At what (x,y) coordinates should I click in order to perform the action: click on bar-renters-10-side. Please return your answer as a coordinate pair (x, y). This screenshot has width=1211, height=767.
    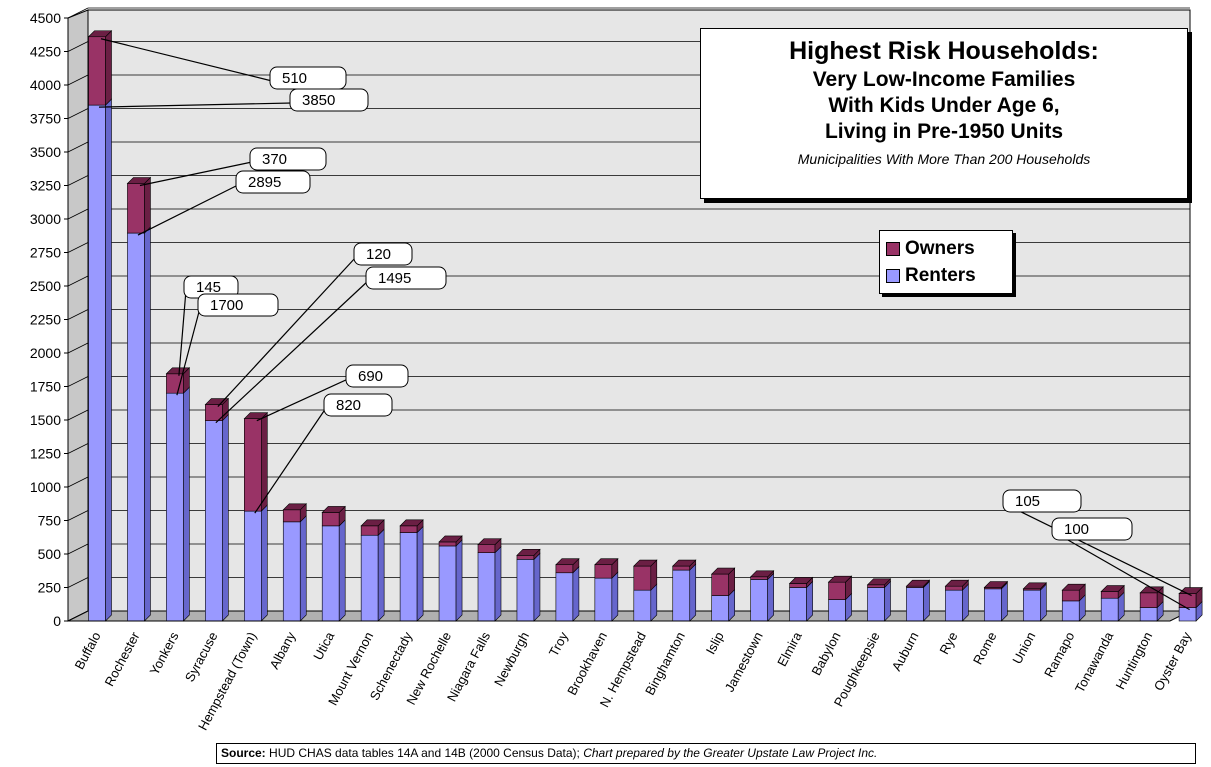
    Looking at the image, I should click on (498, 583).